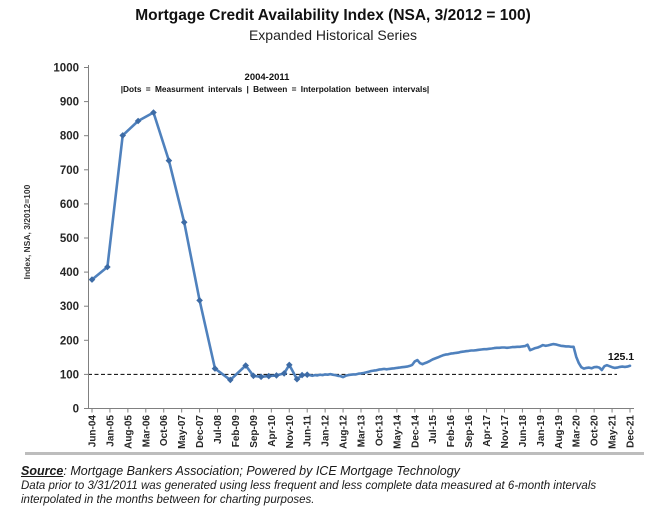 This screenshot has width=666, height=514. Describe the element at coordinates (523, 431) in the screenshot. I see `x-tick-label: Jun-18` at that location.